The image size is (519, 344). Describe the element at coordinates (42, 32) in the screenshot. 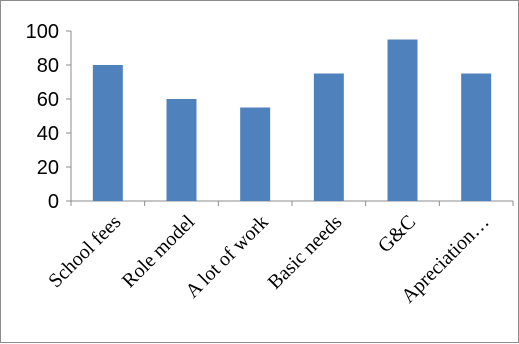

I see `y-tick-label: 100` at that location.